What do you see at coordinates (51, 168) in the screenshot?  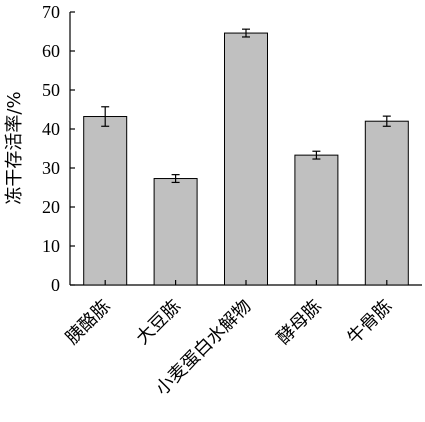 I see `y-tick-label: 30` at bounding box center [51, 168].